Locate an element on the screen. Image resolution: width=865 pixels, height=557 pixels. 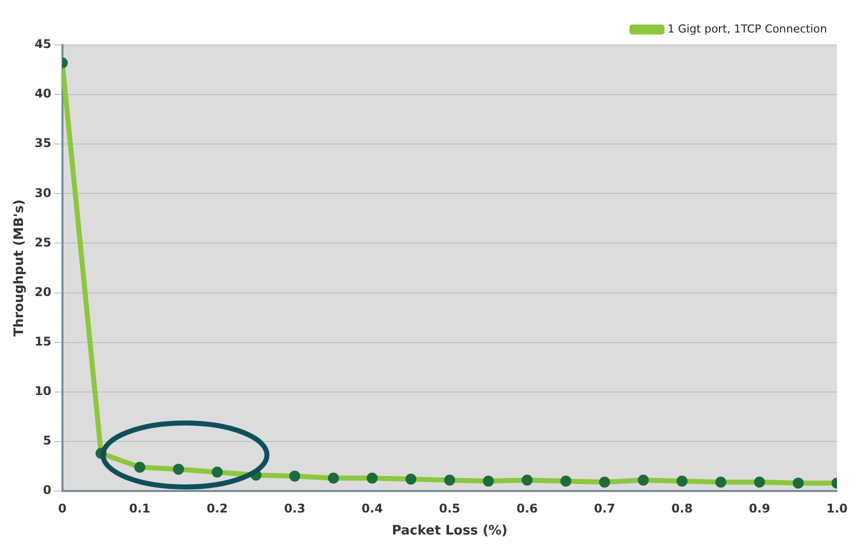
legend-label: 1 Gigt port, 1TCP Connection is located at coordinates (747, 29).